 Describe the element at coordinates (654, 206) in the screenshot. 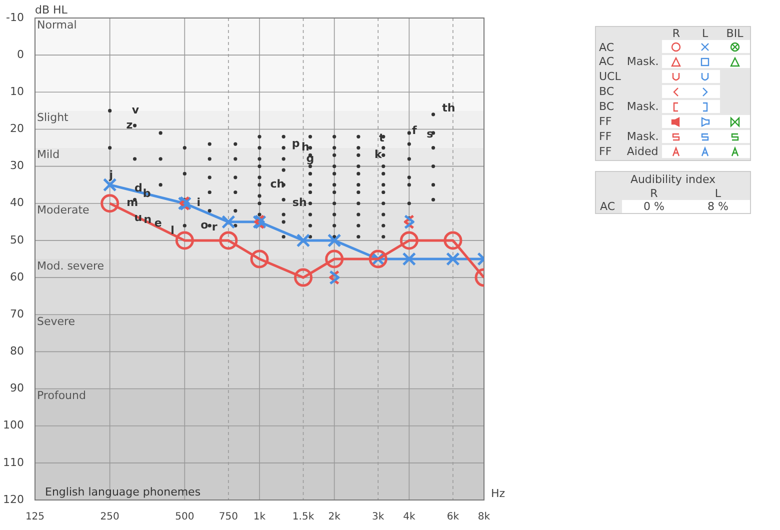

I see `text: 0 %` at that location.